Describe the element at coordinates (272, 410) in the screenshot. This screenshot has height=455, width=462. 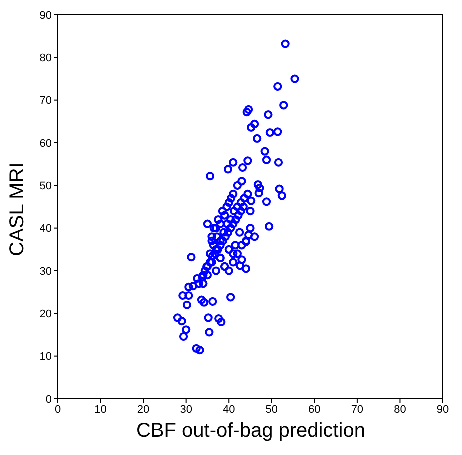
I see `x-tick-label: 50` at that location.